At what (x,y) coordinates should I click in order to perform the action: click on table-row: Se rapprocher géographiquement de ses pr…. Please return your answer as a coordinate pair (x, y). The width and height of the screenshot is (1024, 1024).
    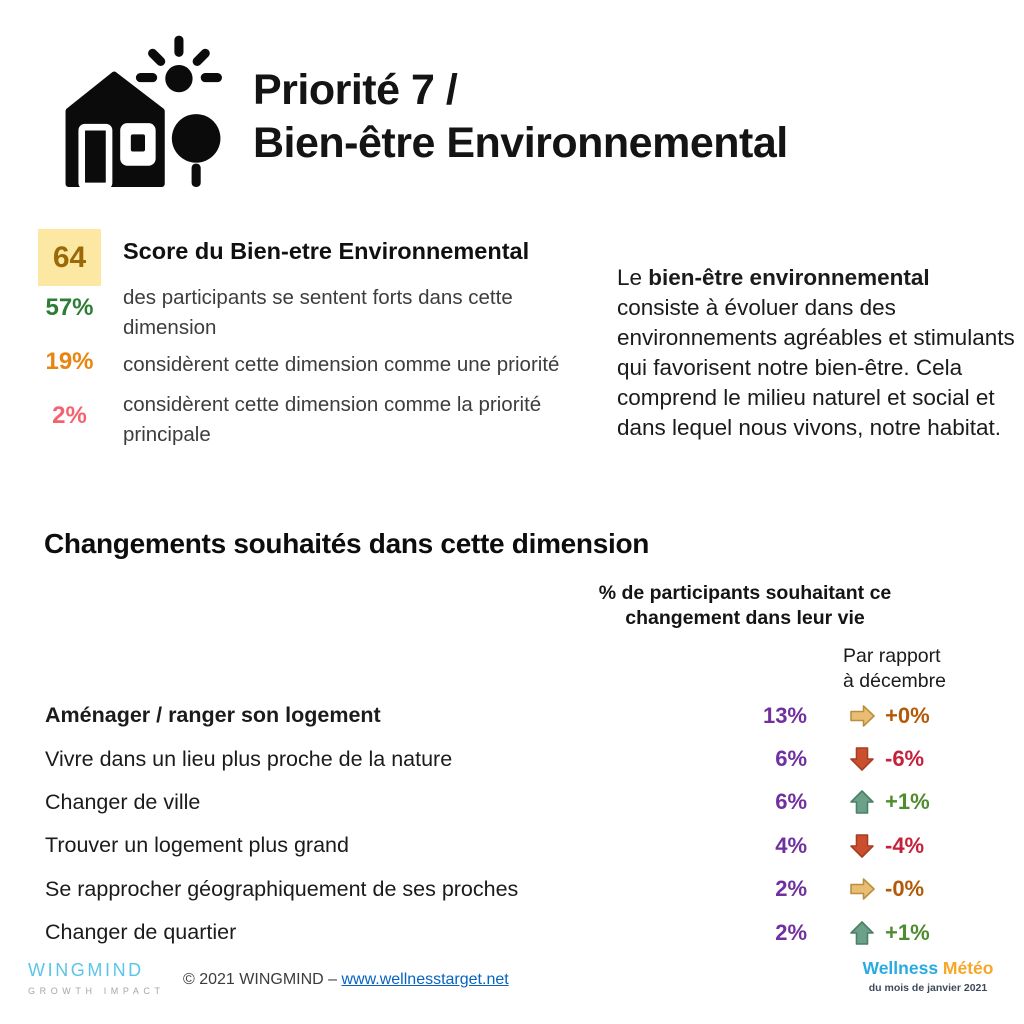
    Looking at the image, I should click on (525, 889).